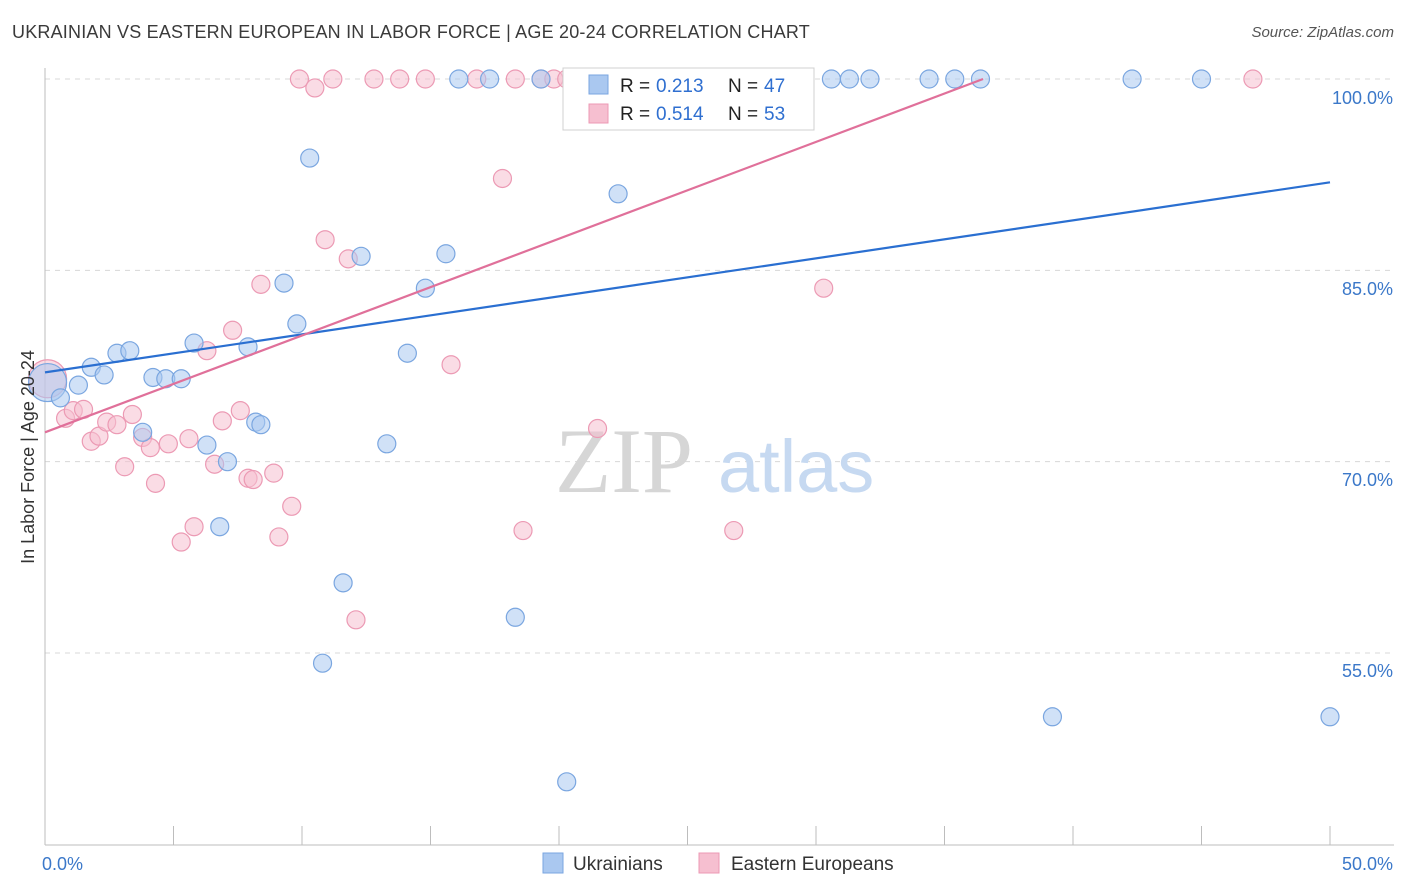 The height and width of the screenshot is (892, 1406). Describe the element at coordinates (618, 864) in the screenshot. I see `bottom-legend-label-ukrainians: Ukrainians` at that location.